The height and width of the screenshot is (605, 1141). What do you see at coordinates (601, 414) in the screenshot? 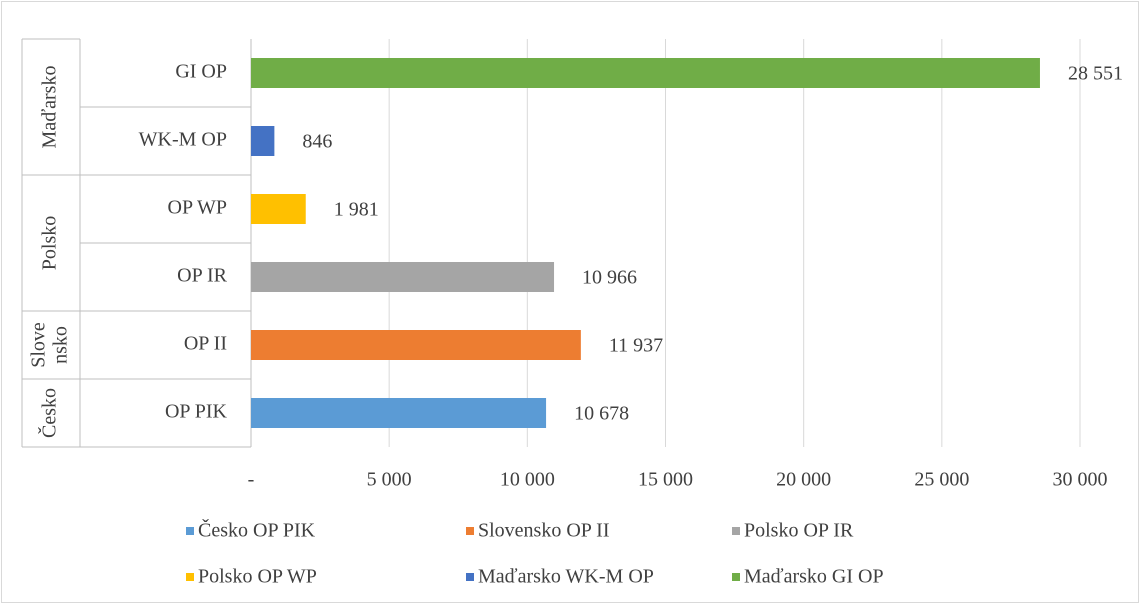
I see `value-label: 10 678` at bounding box center [601, 414].